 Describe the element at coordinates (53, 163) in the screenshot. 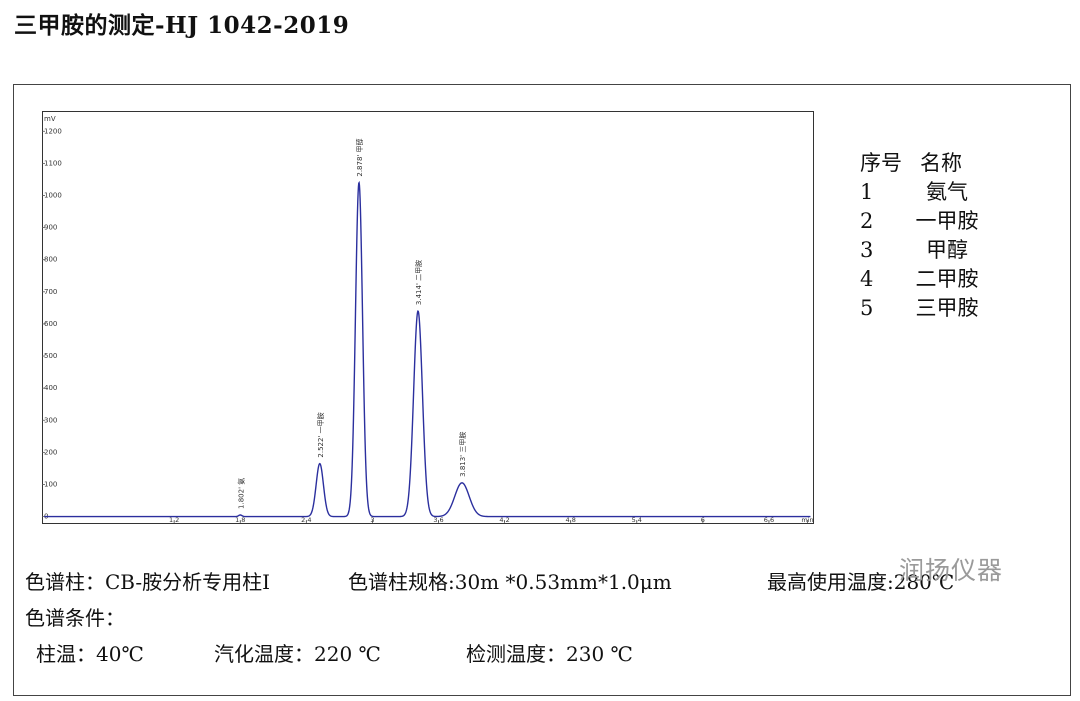

I see `y-tick-label: 1100` at that location.